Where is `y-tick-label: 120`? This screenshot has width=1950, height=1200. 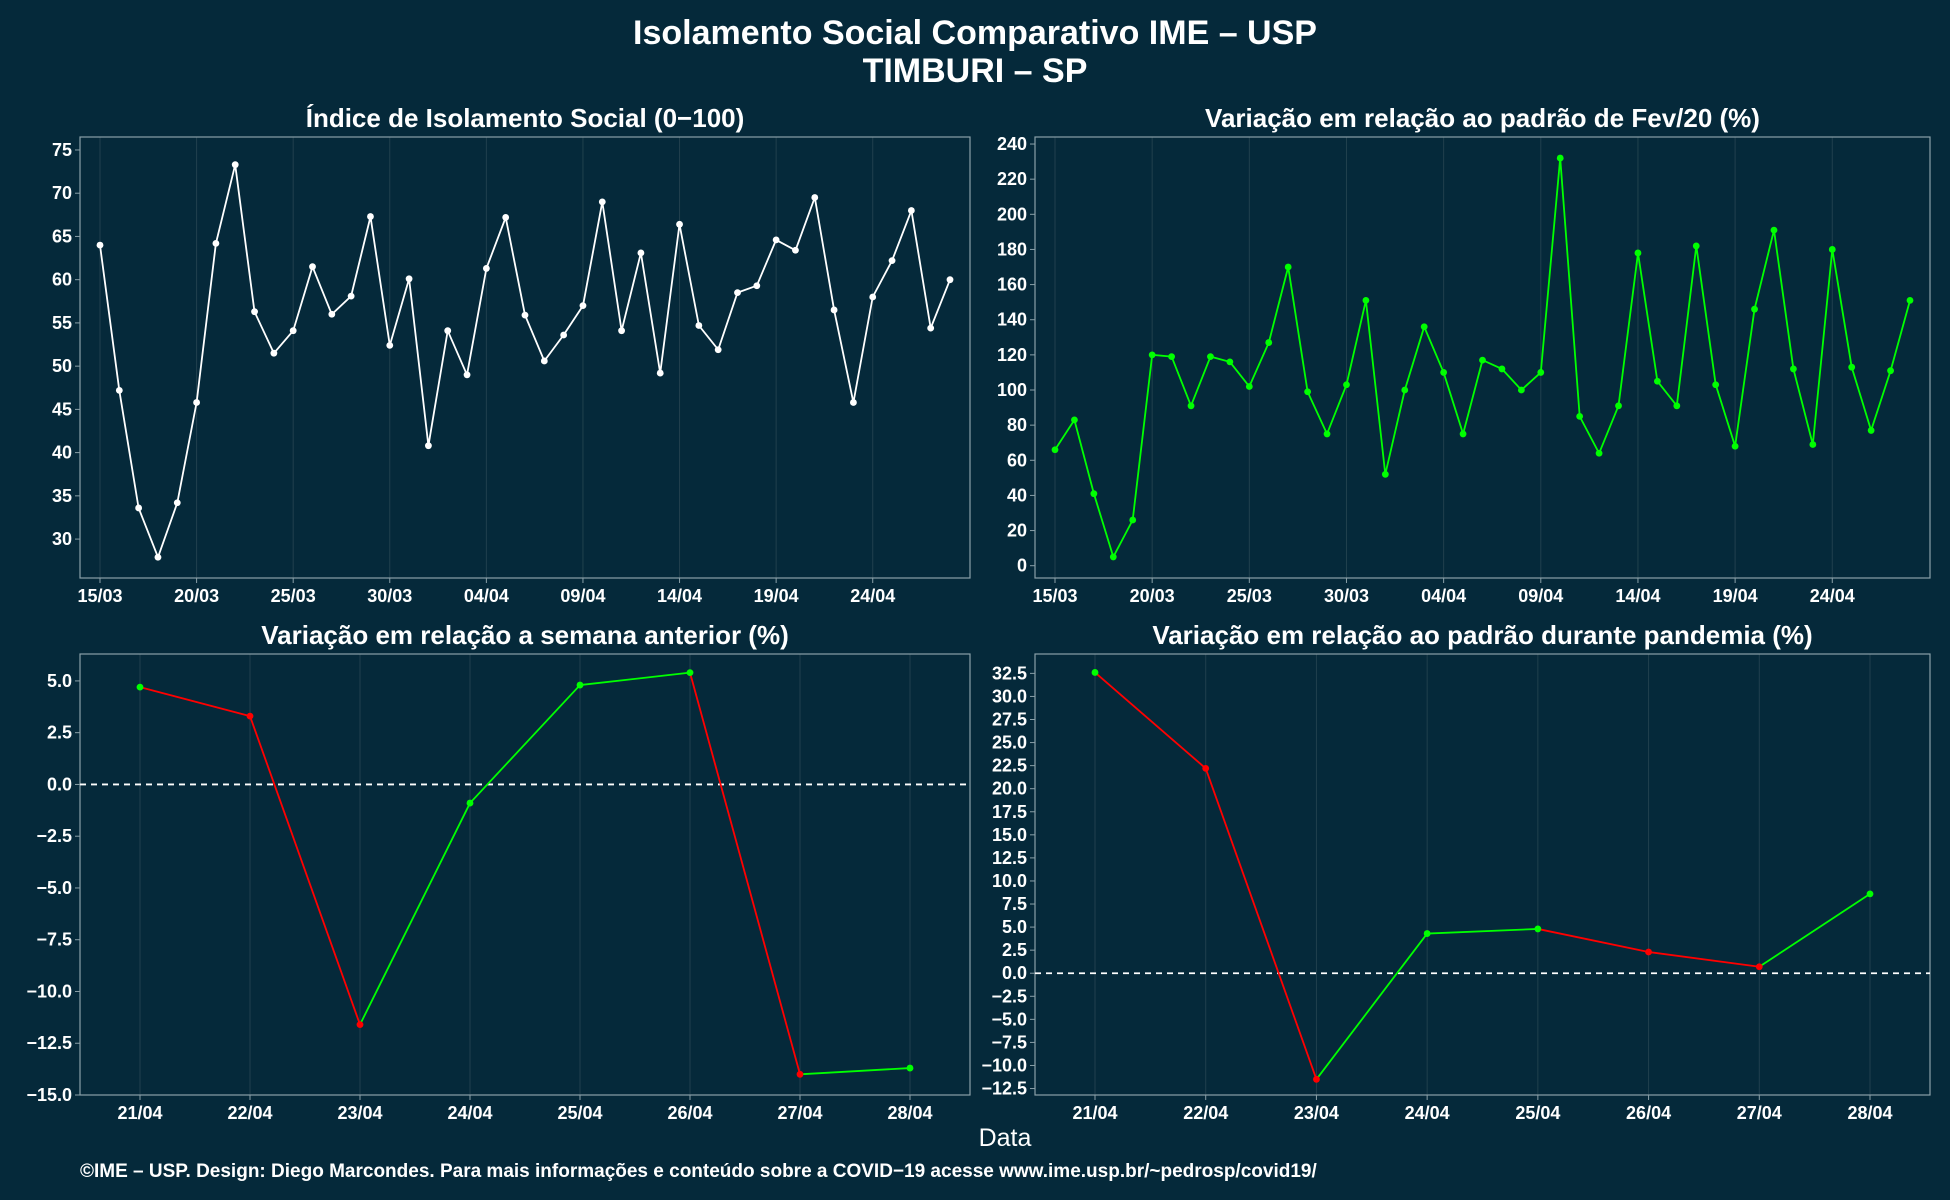 y-tick-label: 120 is located at coordinates (1012, 355).